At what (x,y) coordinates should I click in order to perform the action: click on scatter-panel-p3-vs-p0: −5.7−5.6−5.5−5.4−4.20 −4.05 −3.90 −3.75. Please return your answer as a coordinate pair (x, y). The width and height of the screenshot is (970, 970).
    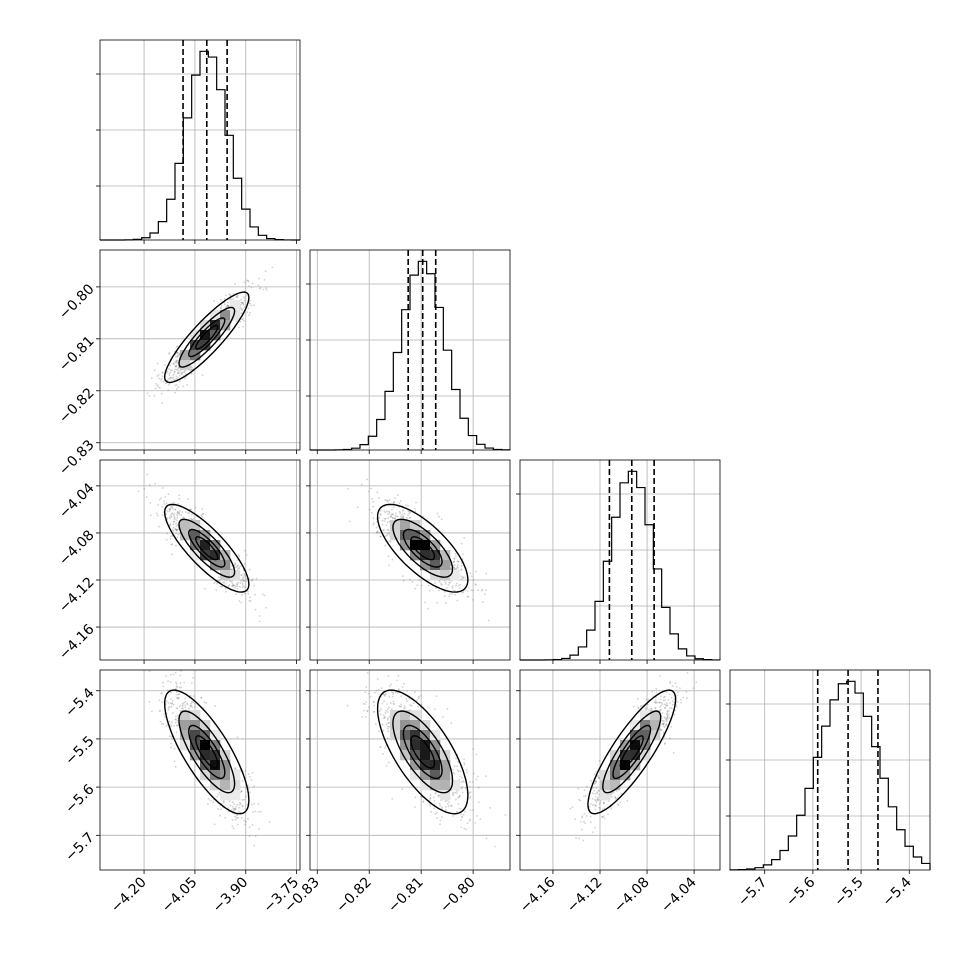
    Looking at the image, I should click on (182, 792).